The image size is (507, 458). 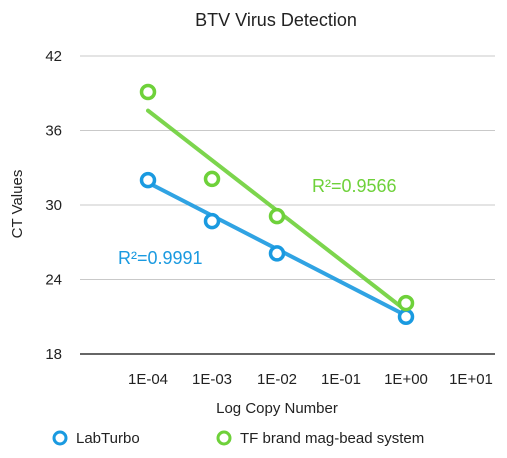 I want to click on x-tick-label: 1E-03, so click(x=212, y=379).